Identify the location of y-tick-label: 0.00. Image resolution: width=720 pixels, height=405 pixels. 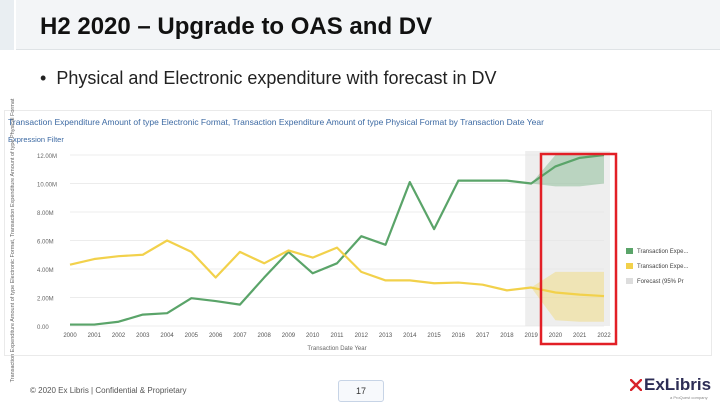
(43, 328).